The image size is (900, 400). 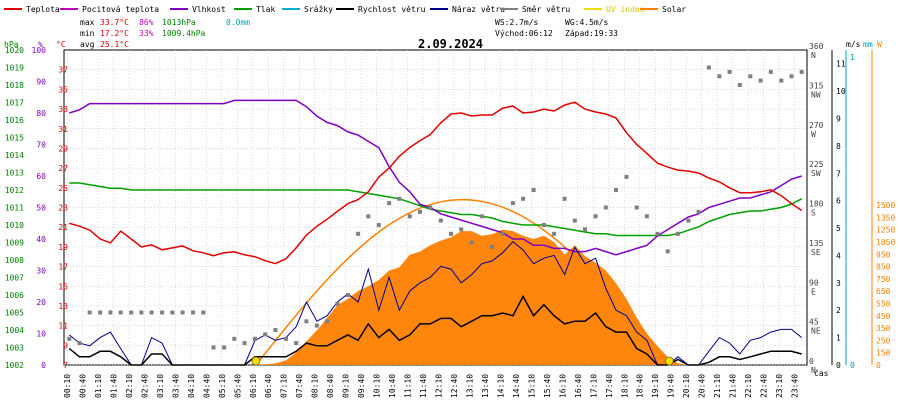 What do you see at coordinates (814, 282) in the screenshot?
I see `tick-label-dir-deg: 90` at bounding box center [814, 282].